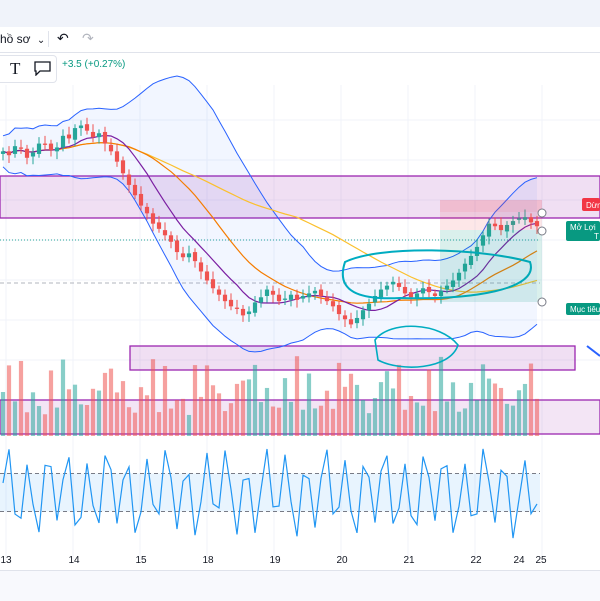 Image resolution: width=600 pixels, height=601 pixels. What do you see at coordinates (42, 68) in the screenshot?
I see `comment-icon` at bounding box center [42, 68].